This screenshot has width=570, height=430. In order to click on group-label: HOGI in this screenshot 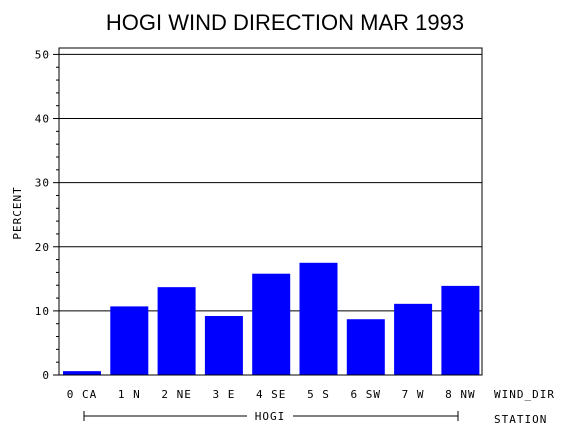, I will do `click(270, 416)`.